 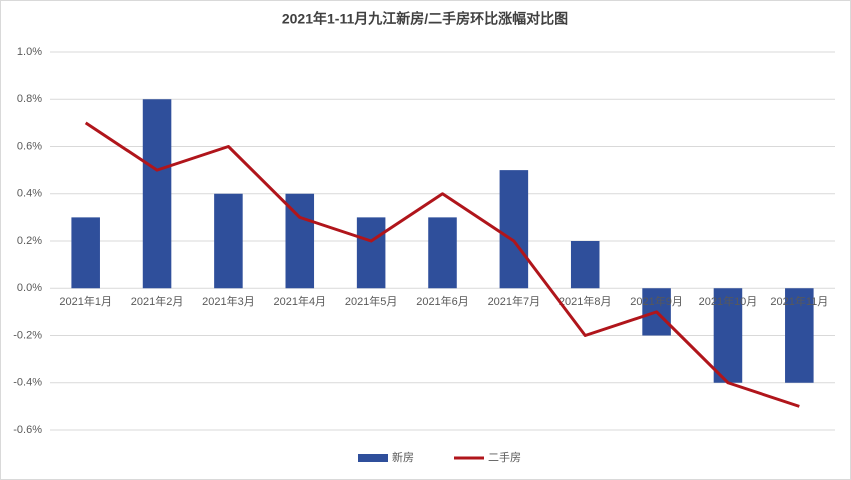 I want to click on legend-label: 二手房, so click(x=504, y=457).